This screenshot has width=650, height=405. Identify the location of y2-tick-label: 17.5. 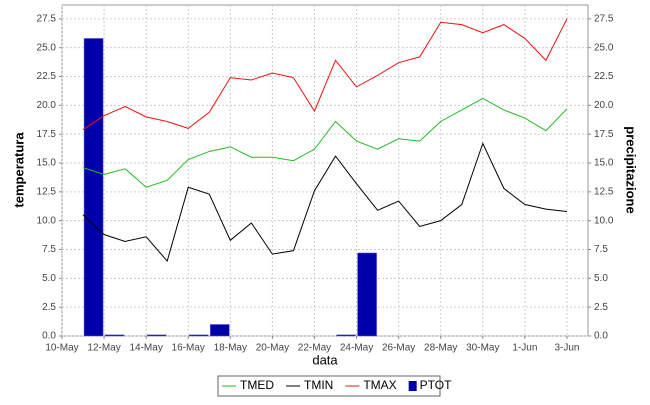
(604, 134).